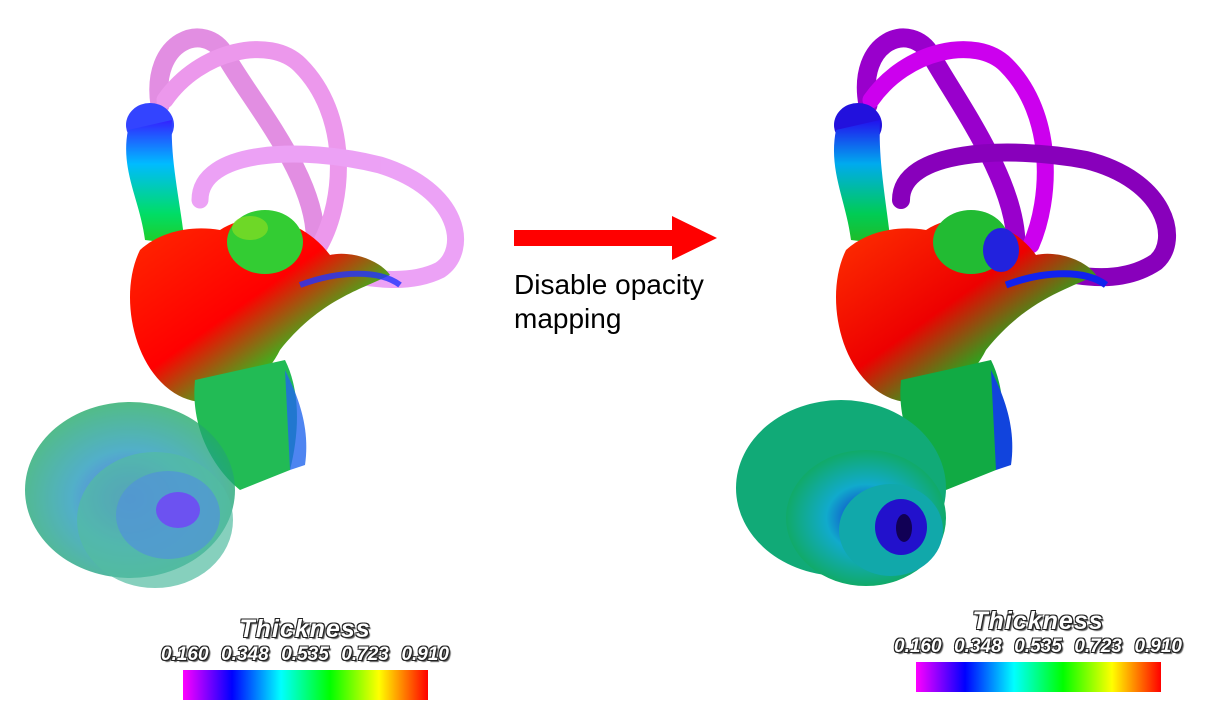 The width and height of the screenshot is (1216, 713). I want to click on caption-line: mapping, so click(568, 318).